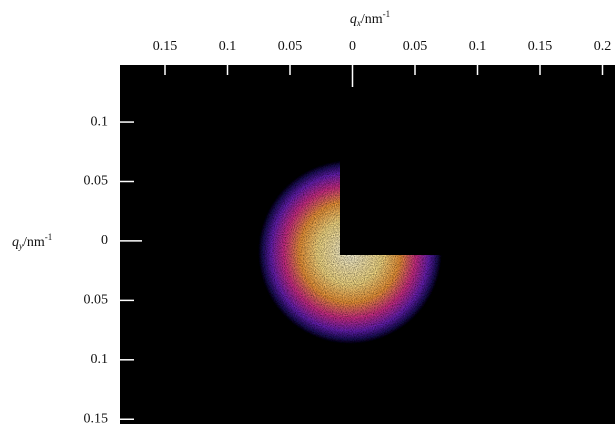 The width and height of the screenshot is (615, 424). Describe the element at coordinates (370, 18) in the screenshot. I see `x-axis-label: qx/nm-1` at that location.